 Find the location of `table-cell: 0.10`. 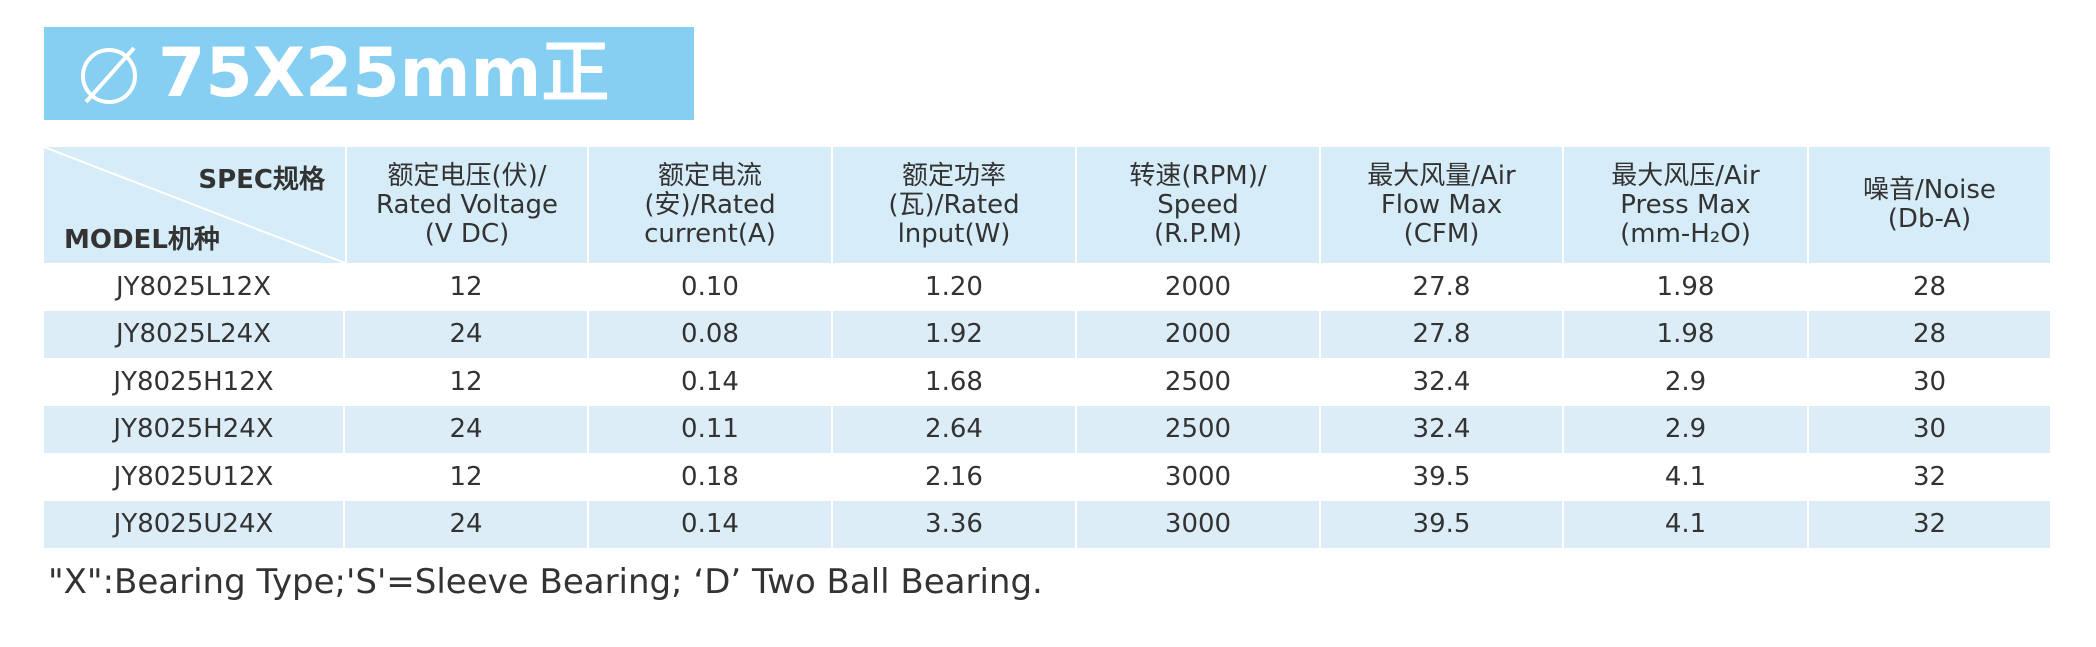

table-cell: 0.10 is located at coordinates (711, 287).